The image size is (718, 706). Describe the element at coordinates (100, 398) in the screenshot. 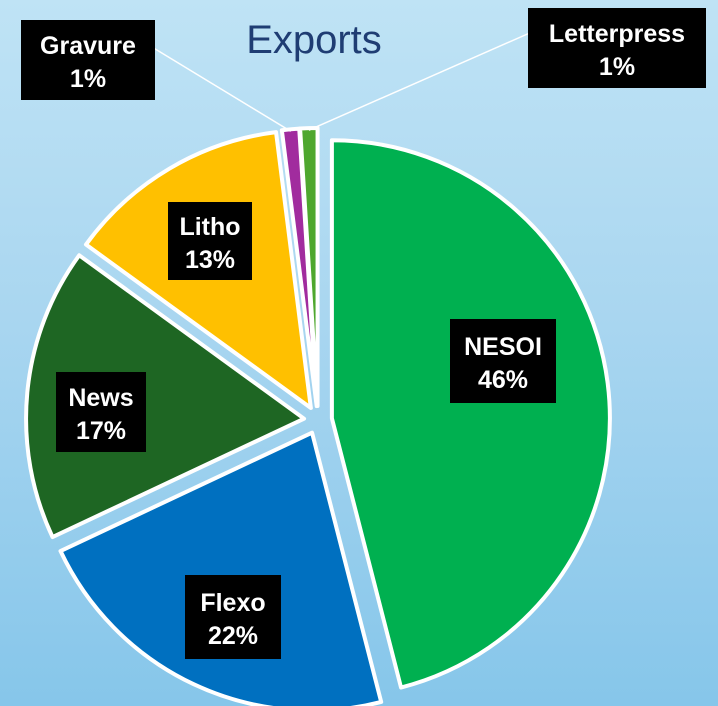

I see `data-label-name-news: News` at that location.